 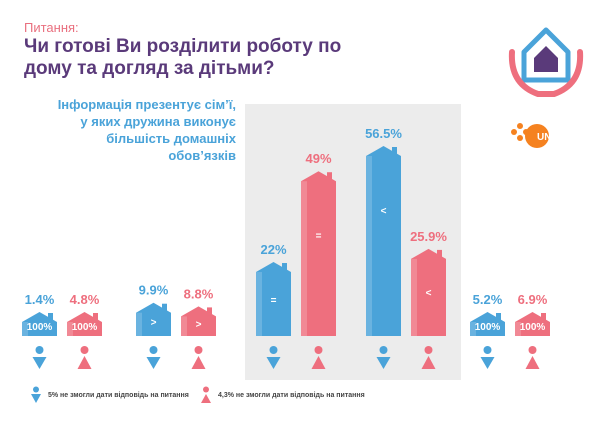 I want to click on legend-female: 4,3% не змогли дати відповідь на питання, so click(x=282, y=395).